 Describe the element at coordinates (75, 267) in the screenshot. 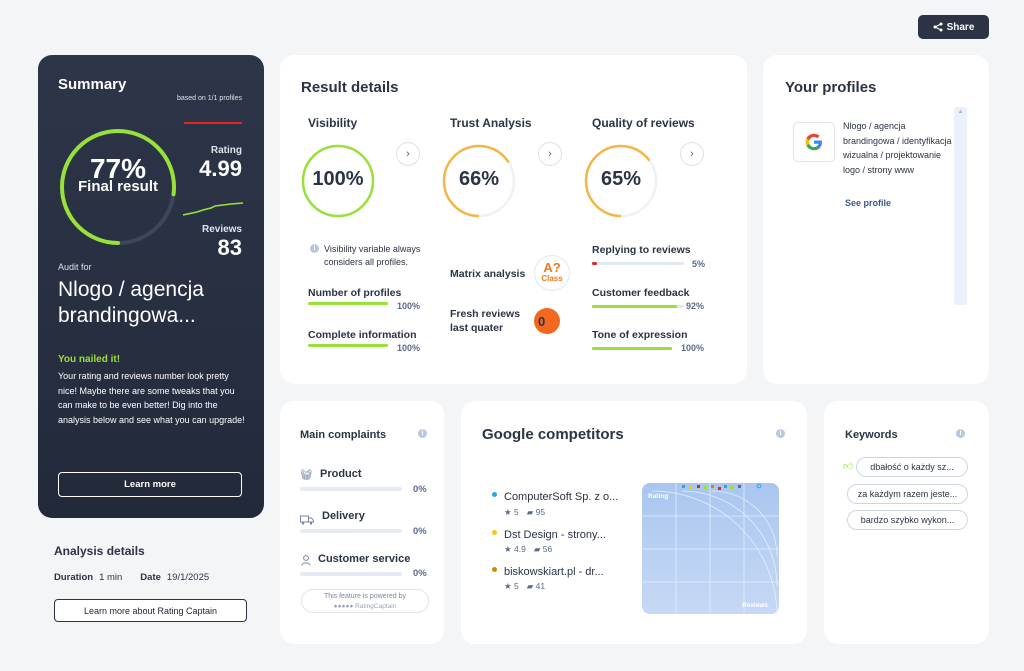

I see `audit-for-label: Audit for` at that location.